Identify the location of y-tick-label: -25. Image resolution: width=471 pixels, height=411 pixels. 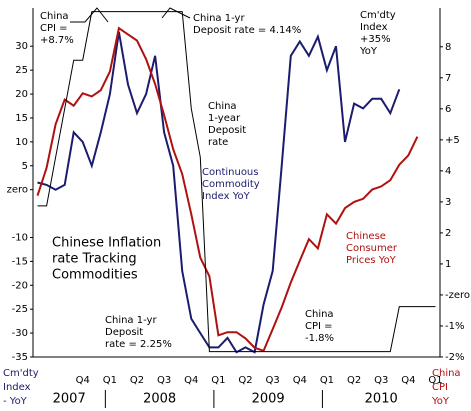
(20, 309).